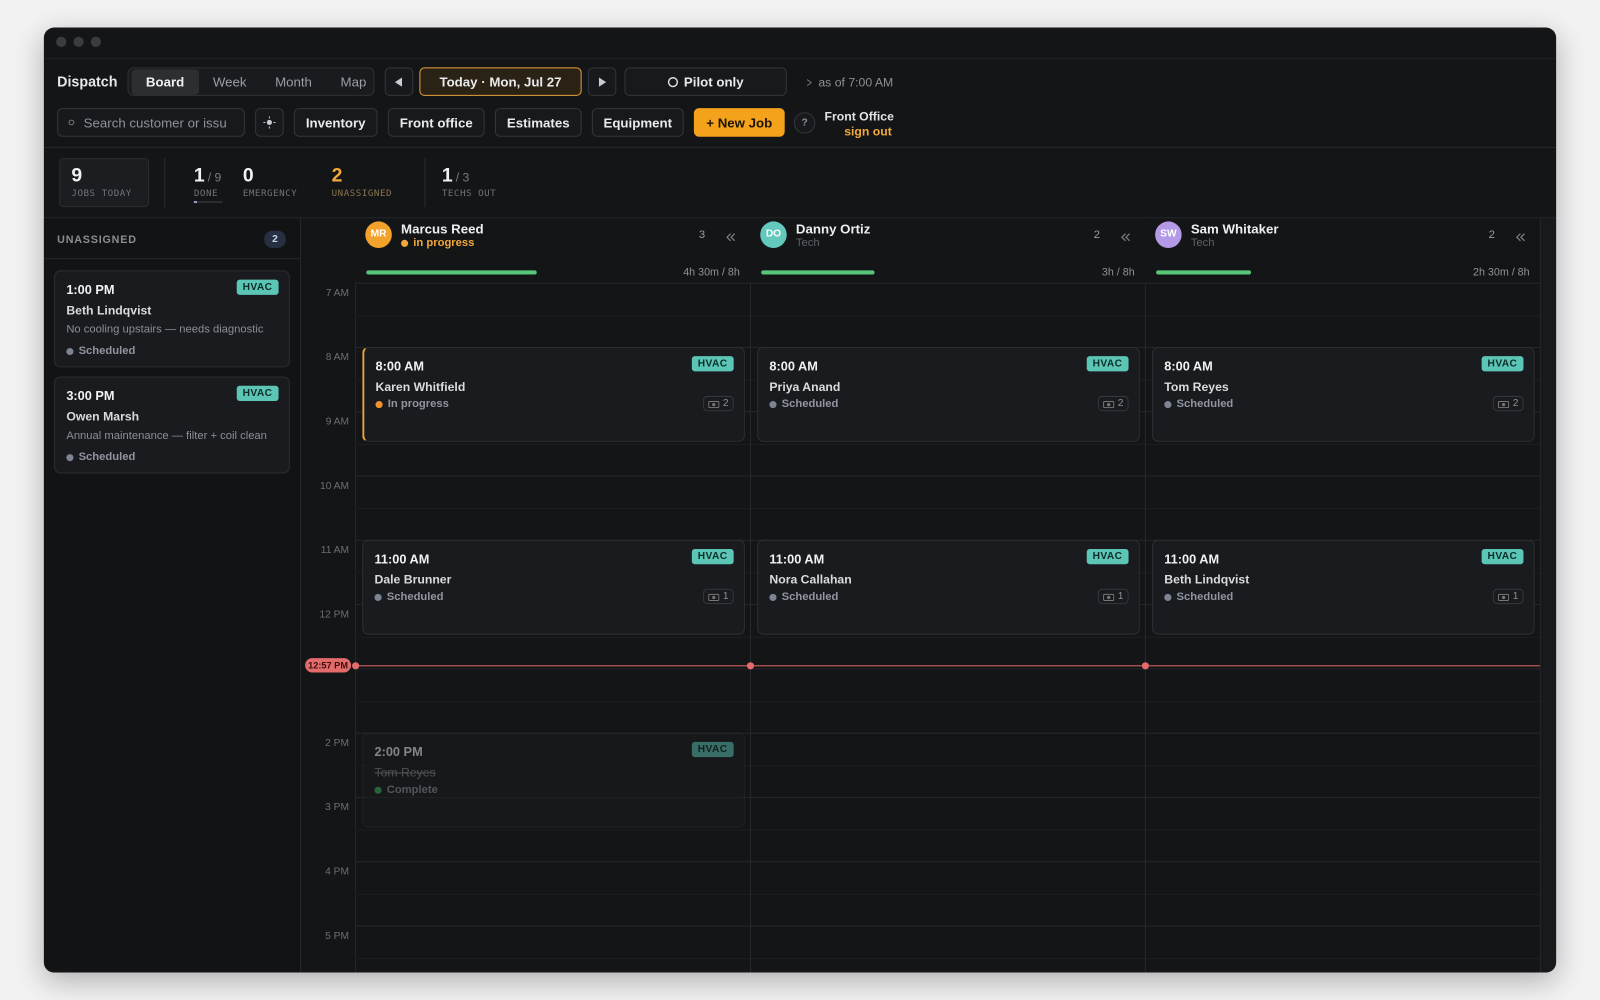 The width and height of the screenshot is (1600, 1000). What do you see at coordinates (165, 81) in the screenshot?
I see `view-tab: Board` at bounding box center [165, 81].